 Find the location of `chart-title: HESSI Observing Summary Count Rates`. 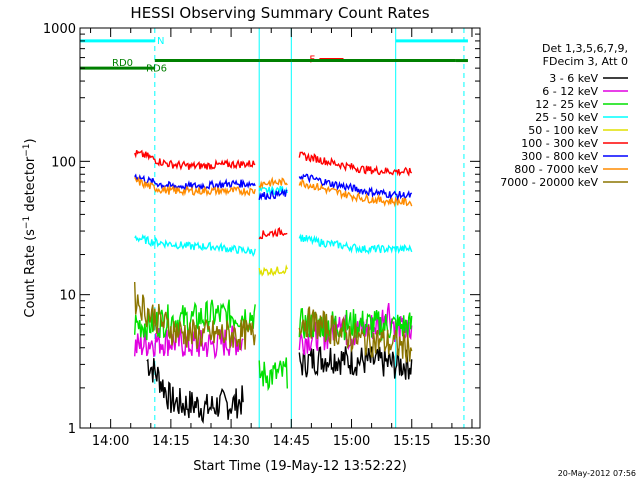

chart-title: HESSI Observing Summary Count Rates is located at coordinates (279, 13).